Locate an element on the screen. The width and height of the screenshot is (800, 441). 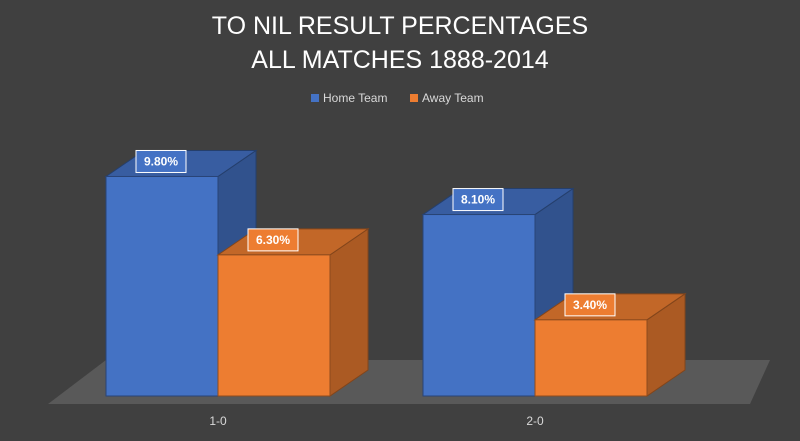
data-label: 9.80% is located at coordinates (161, 161).